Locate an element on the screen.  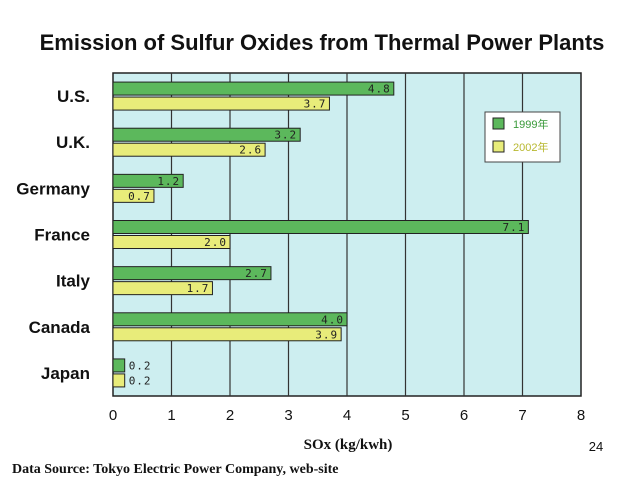
legend-label: 1999年 is located at coordinates (530, 124).